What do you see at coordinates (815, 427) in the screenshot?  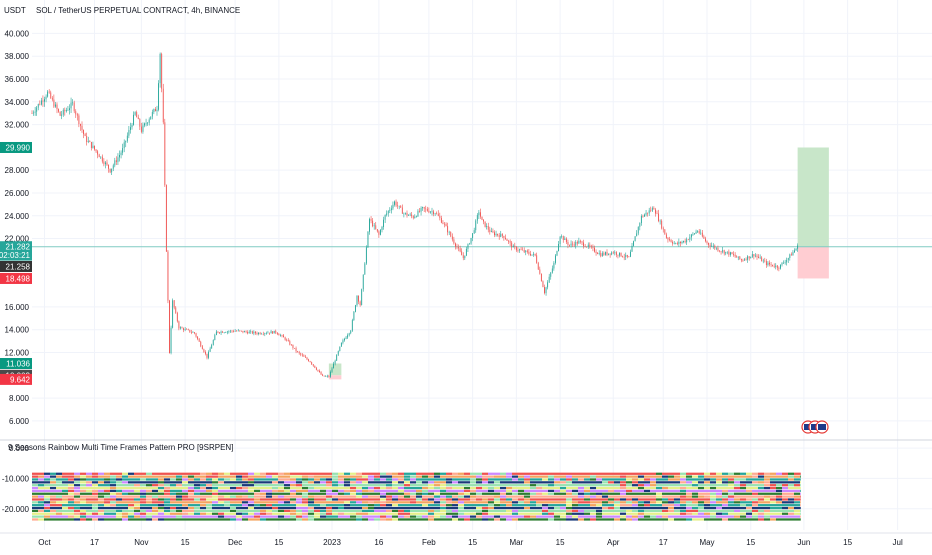 I see `event-flags` at bounding box center [815, 427].